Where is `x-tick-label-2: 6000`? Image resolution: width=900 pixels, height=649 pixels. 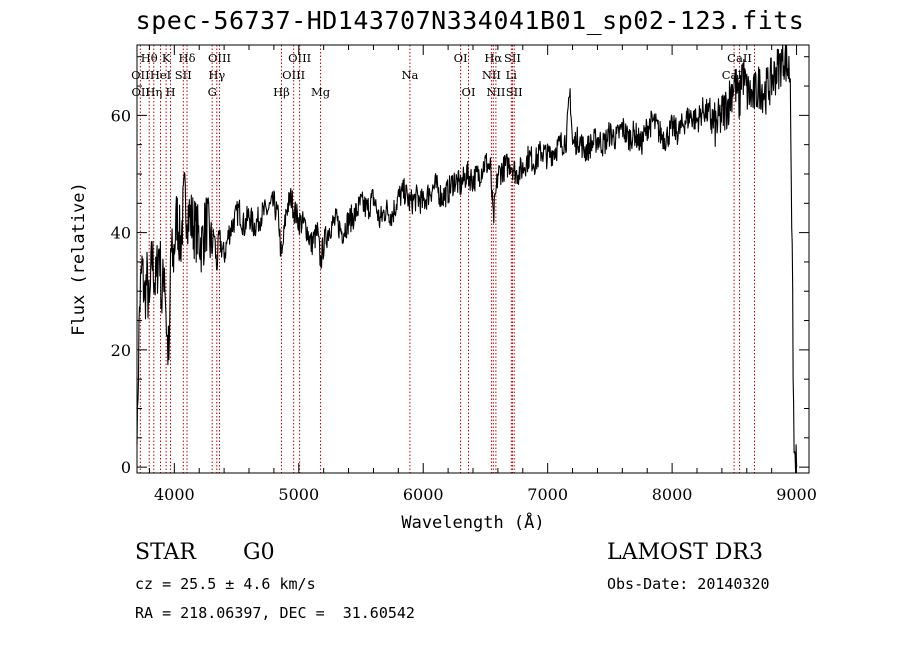
x-tick-label-2: 6000 is located at coordinates (423, 494).